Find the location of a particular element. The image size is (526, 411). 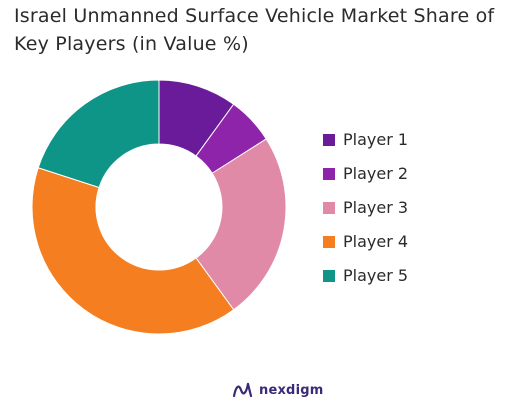

chart-title-line-2: Key Players (in Value %) is located at coordinates (131, 44).